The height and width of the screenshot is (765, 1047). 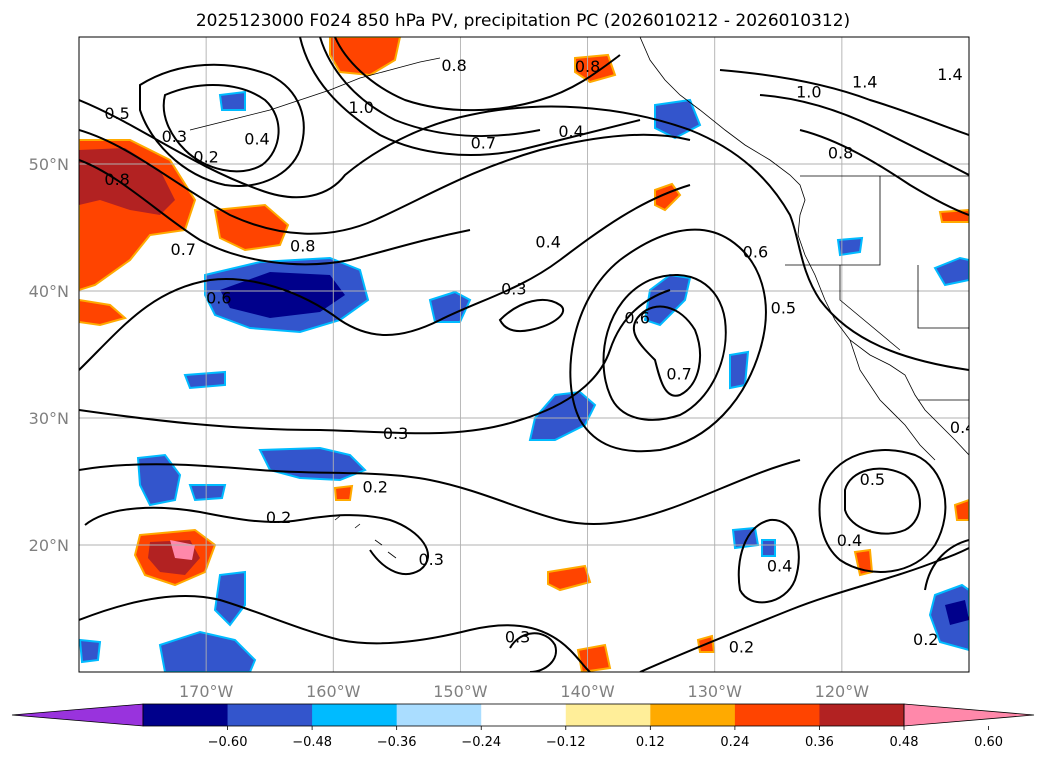 I want to click on lon-tick-label: 130°W, so click(x=715, y=691).